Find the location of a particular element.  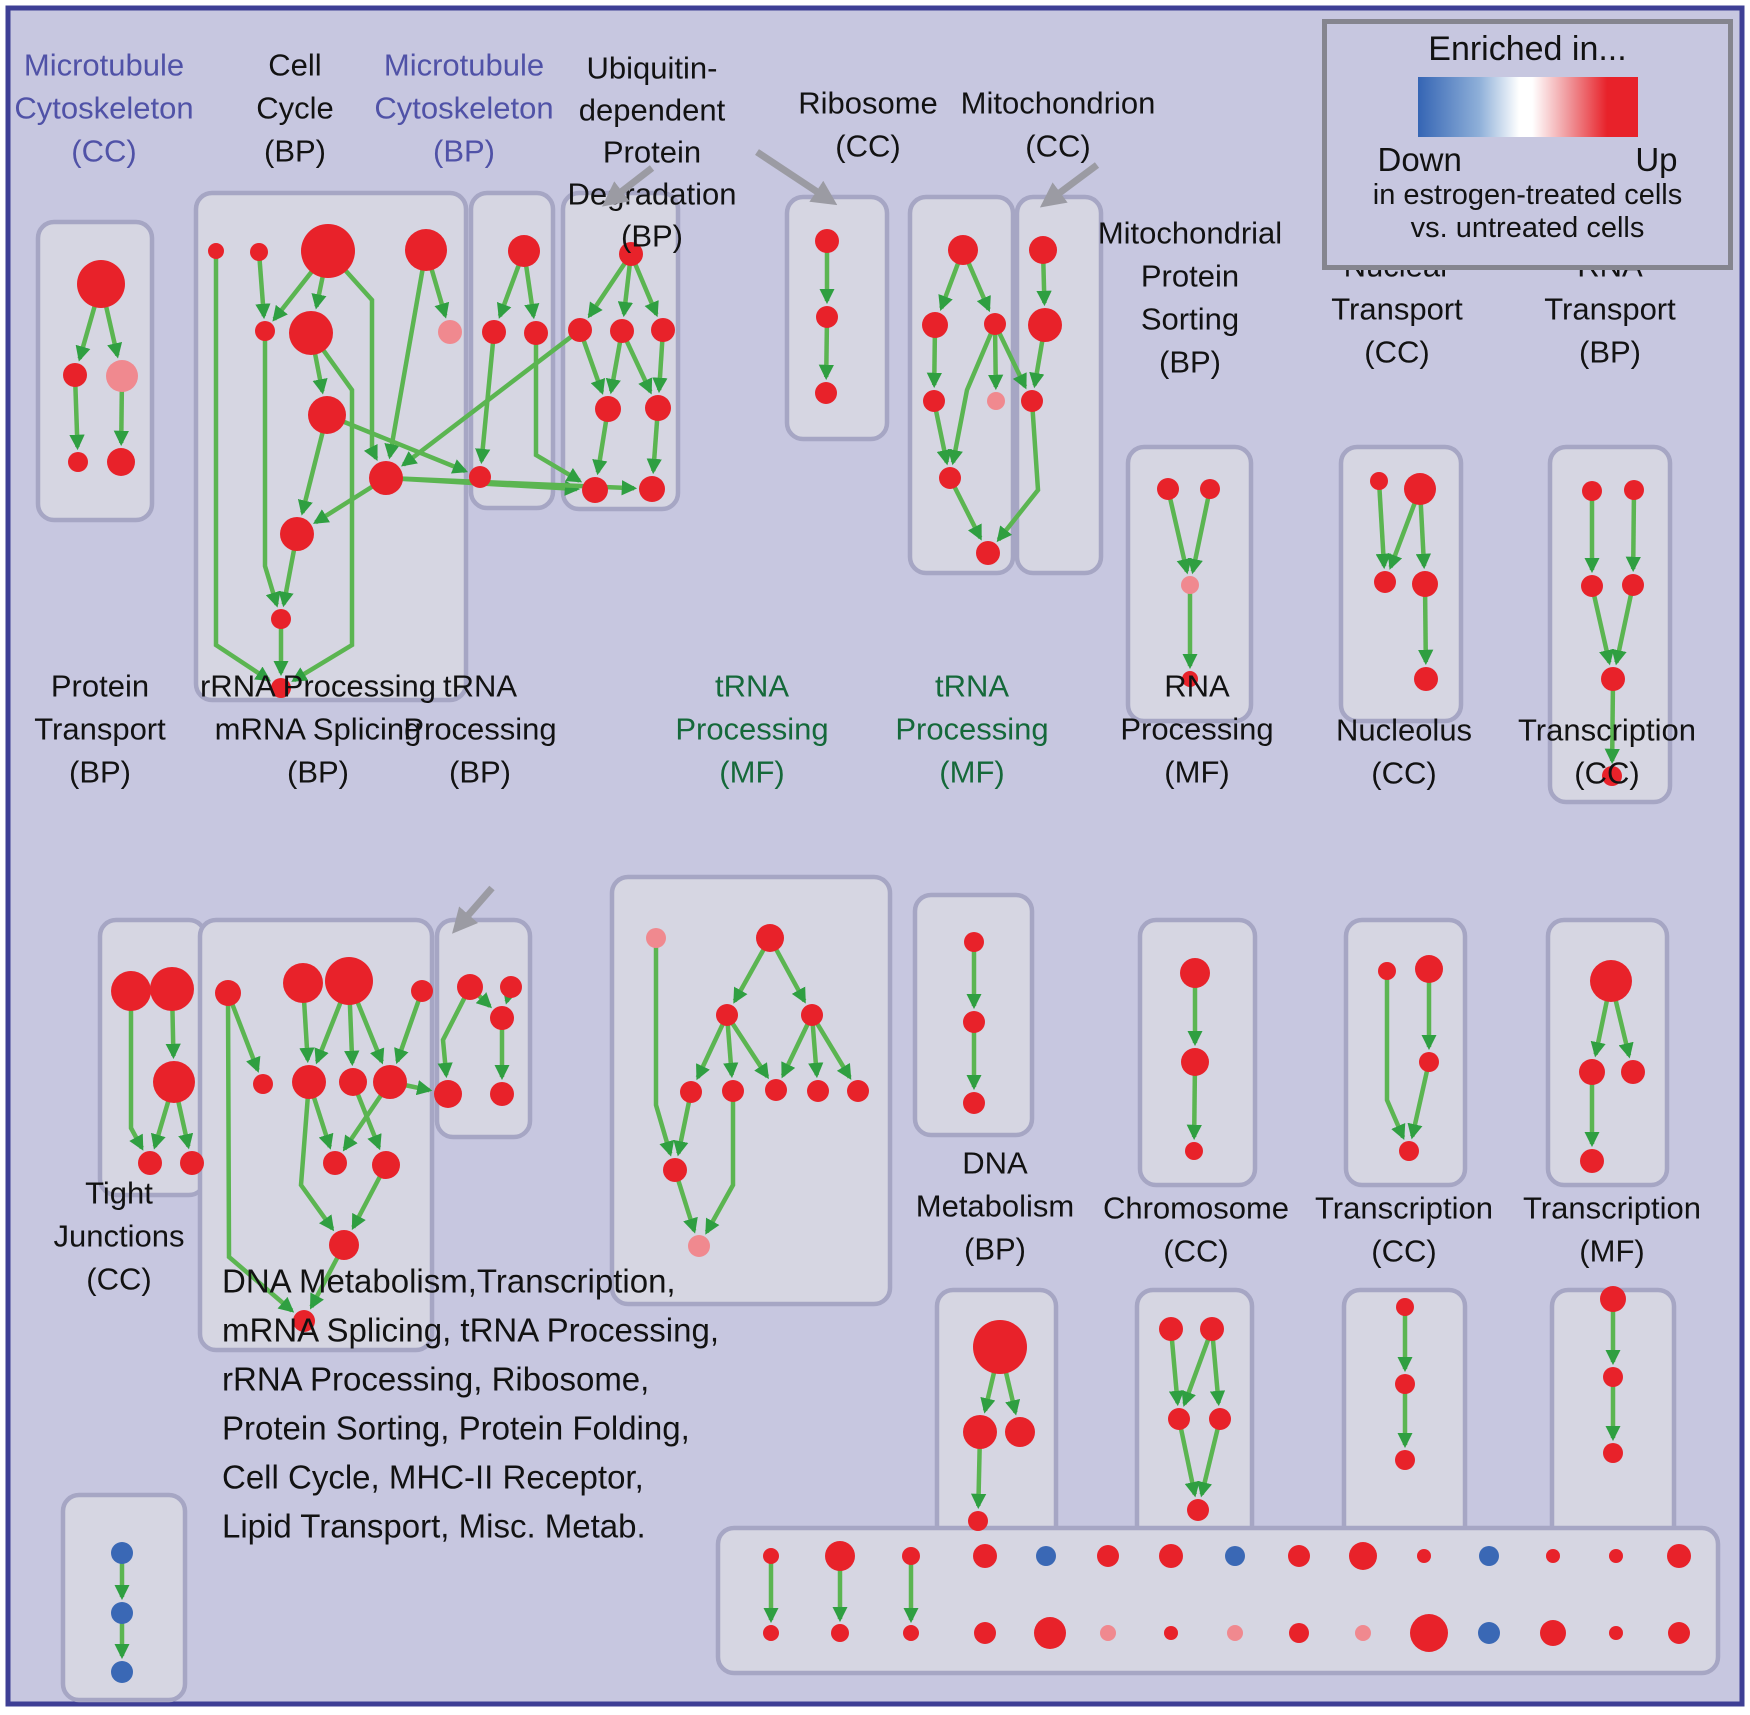

edge-q5-q8 is located at coordinates (322, 1123).